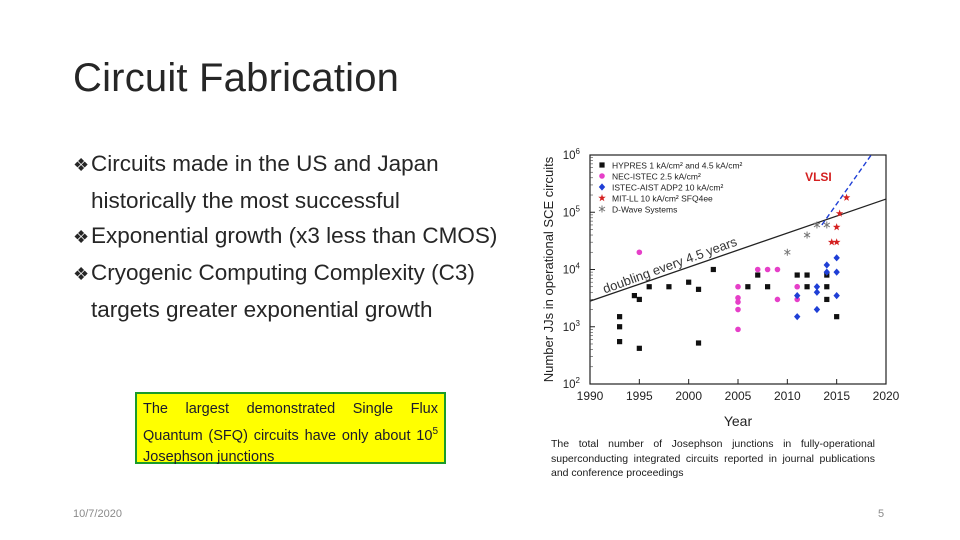 This screenshot has height=540, width=960. What do you see at coordinates (688, 396) in the screenshot?
I see `x-tick-label: 2000` at bounding box center [688, 396].